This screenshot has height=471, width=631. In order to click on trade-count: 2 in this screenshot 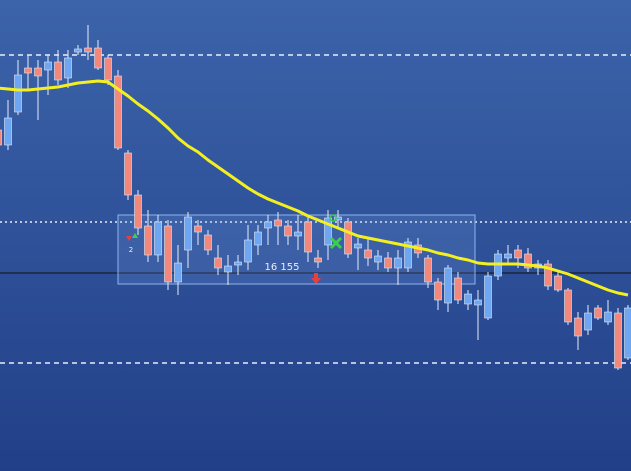, I will do `click(131, 250)`.